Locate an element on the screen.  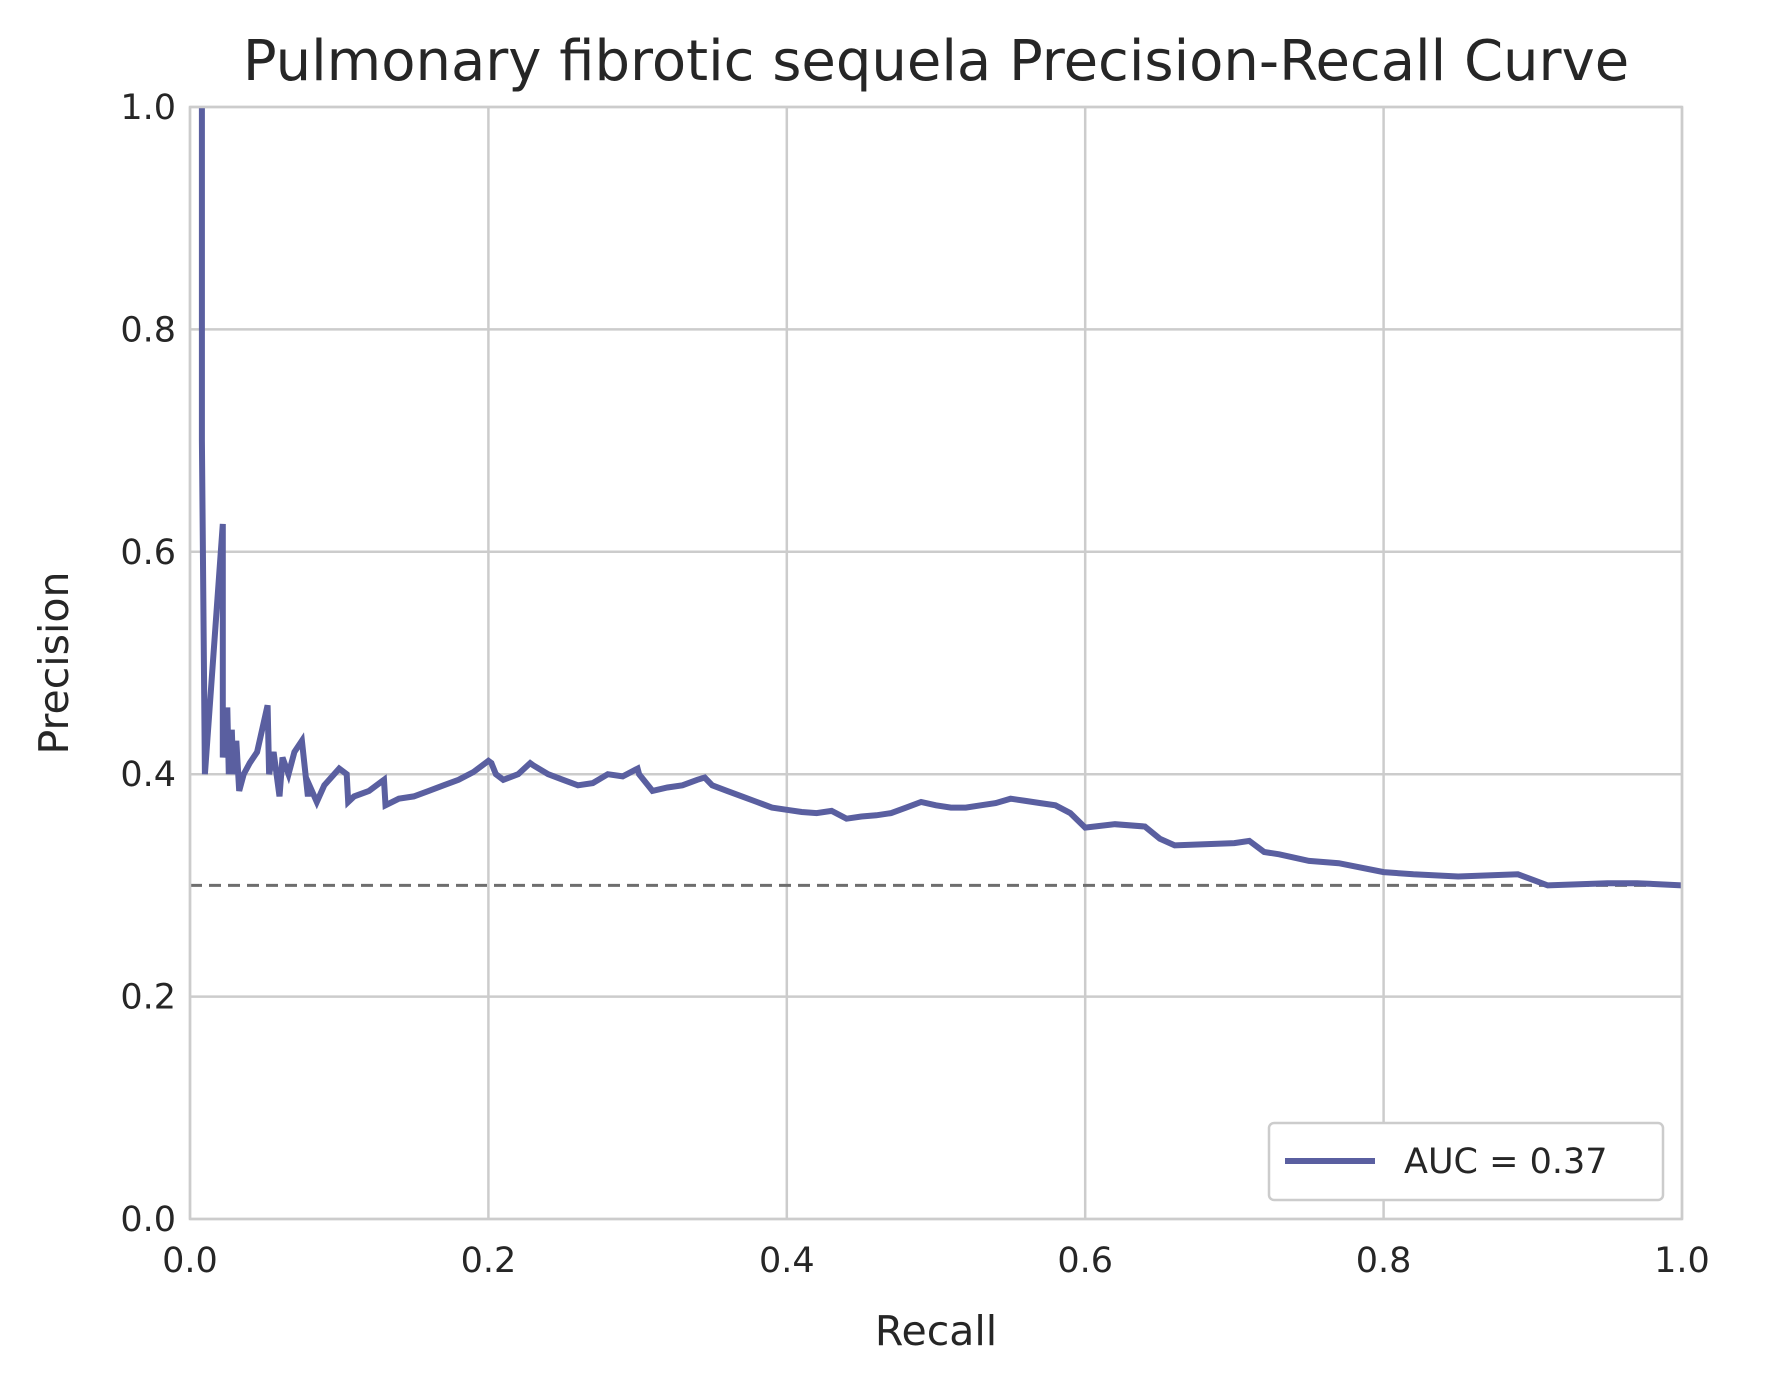
y-tick-label: 1.0 is located at coordinates (148, 108).